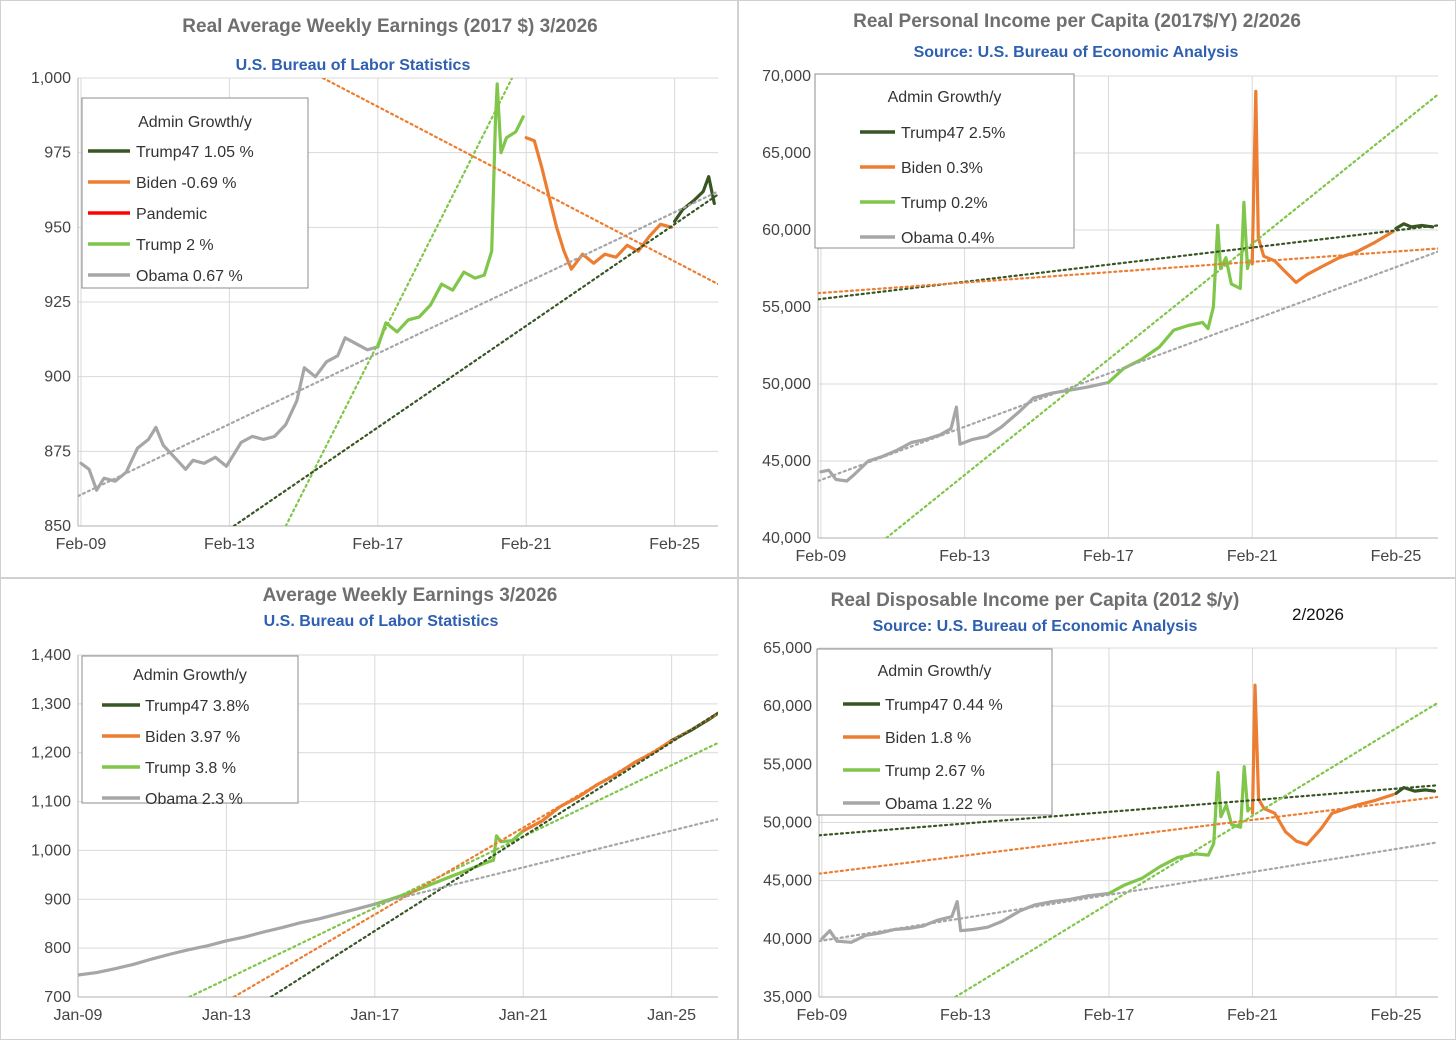 The height and width of the screenshot is (1040, 1456). What do you see at coordinates (190, 768) in the screenshot?
I see `legend-entry-label: Trump 3.8 %` at bounding box center [190, 768].